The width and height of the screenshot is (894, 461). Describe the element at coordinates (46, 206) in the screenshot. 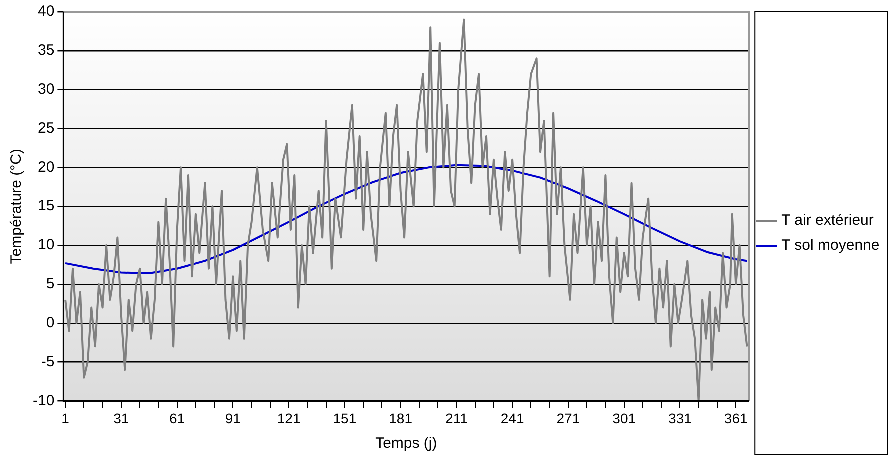

I see `y-tick-label: 15` at that location.